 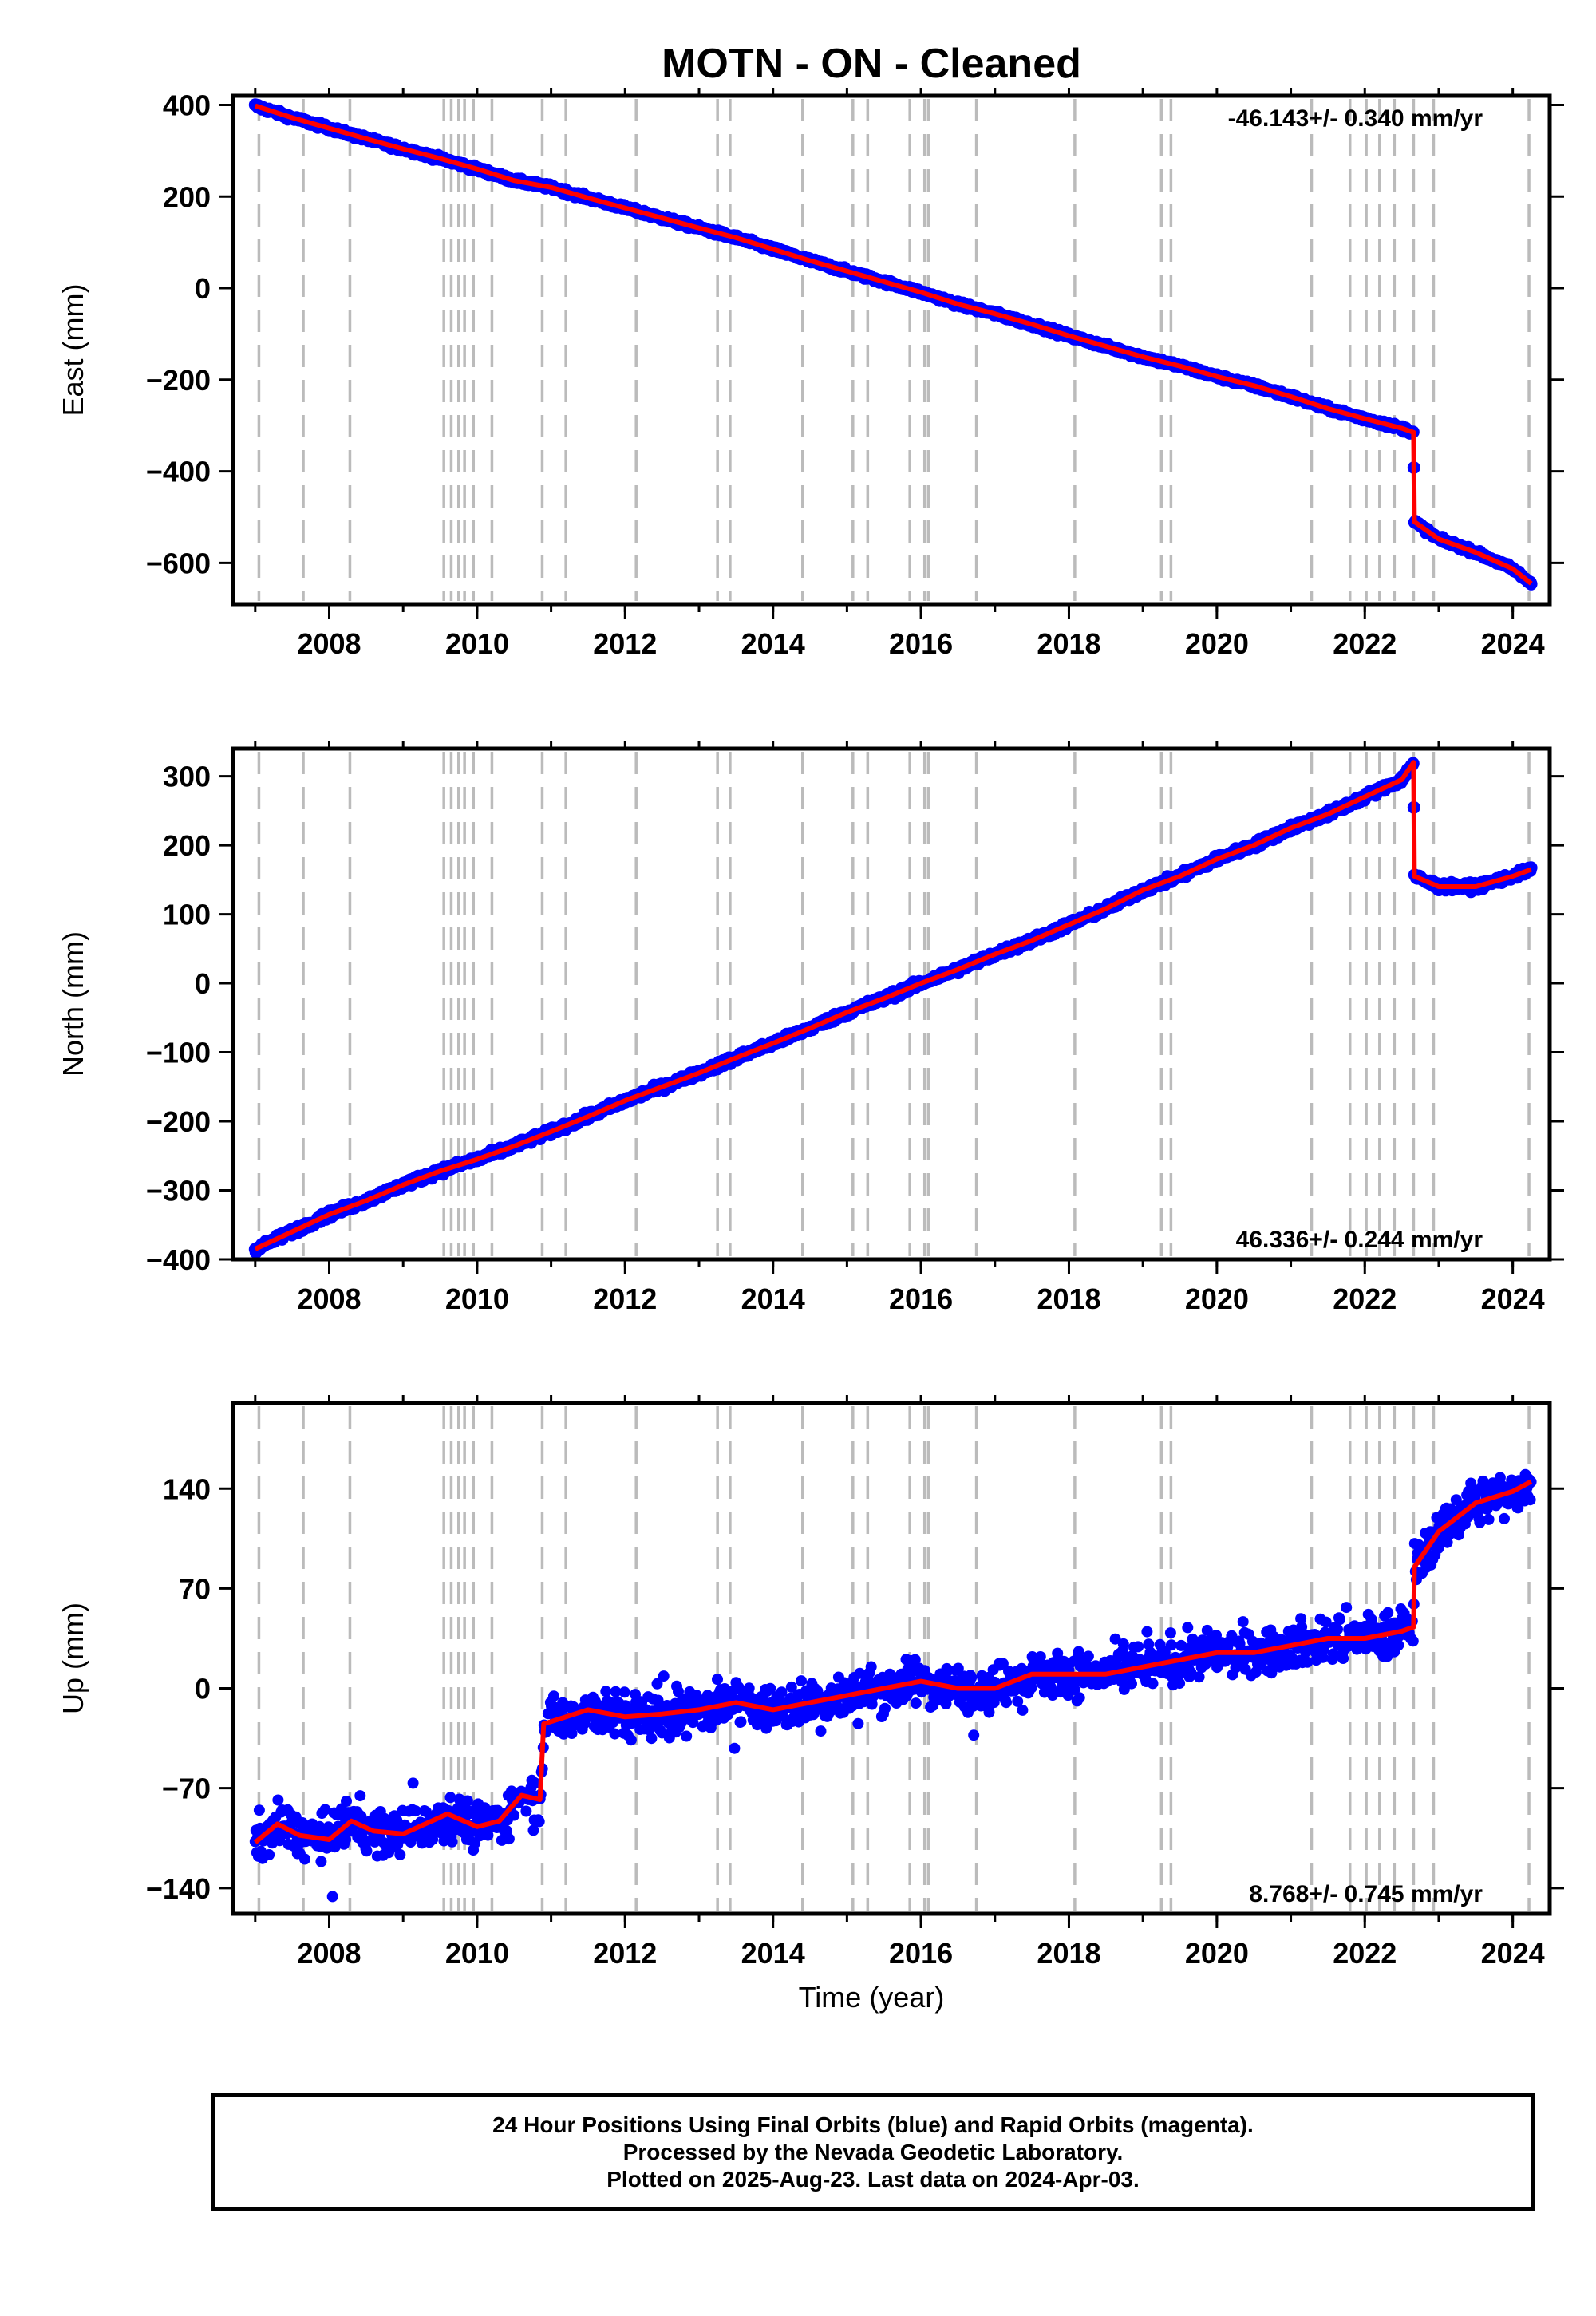 What do you see at coordinates (73, 350) in the screenshot?
I see `east-y-axis-label: East (mm)` at bounding box center [73, 350].